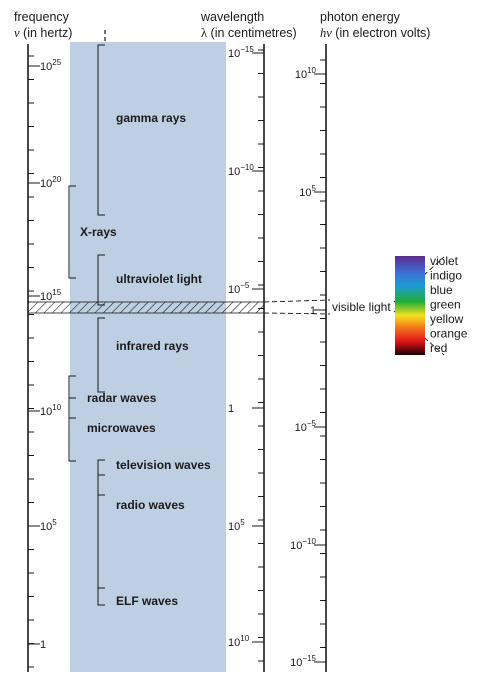  What do you see at coordinates (258, 355) in the screenshot?
I see `wavelength-ticks` at bounding box center [258, 355].